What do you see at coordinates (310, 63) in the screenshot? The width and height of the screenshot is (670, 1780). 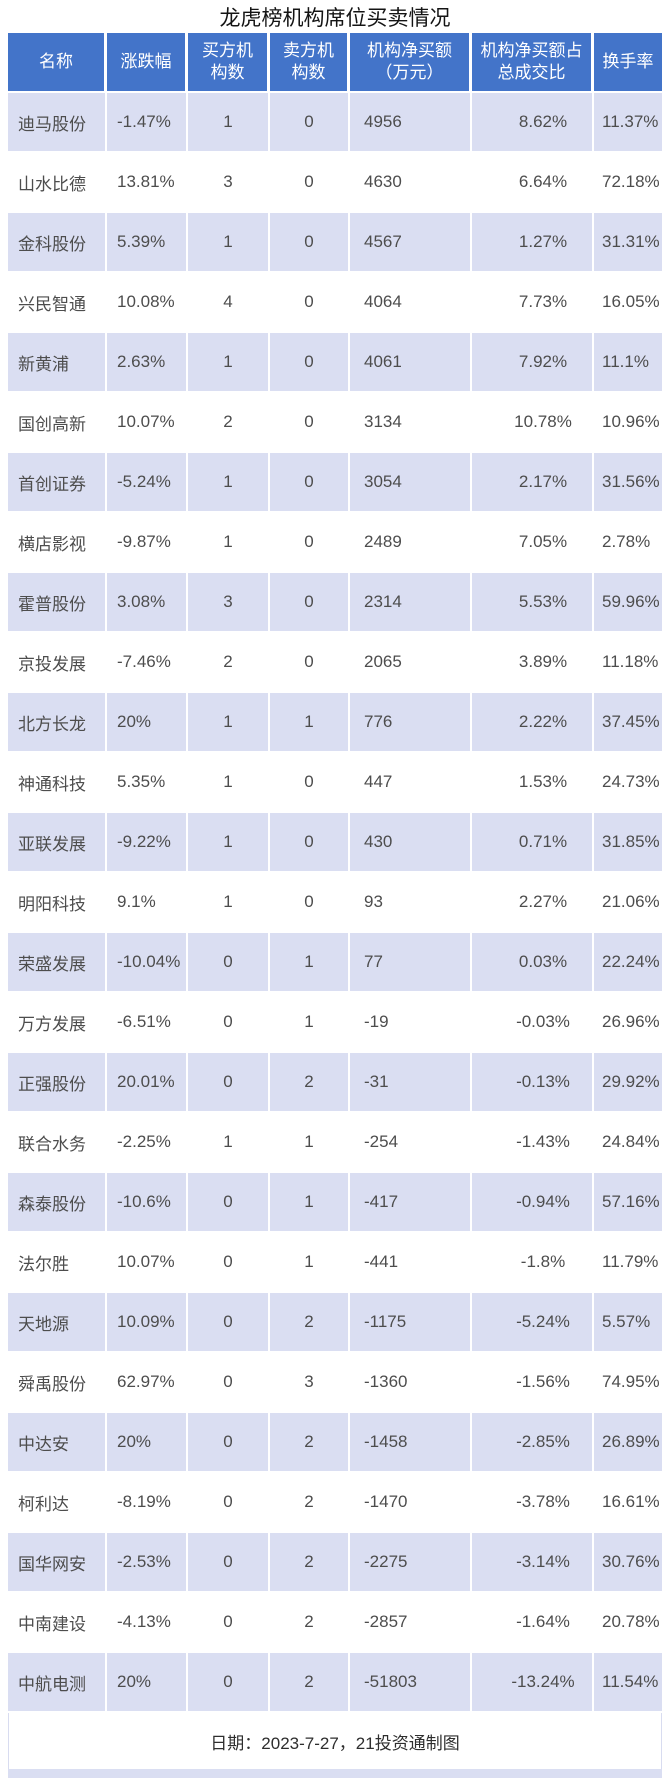 I see `header-cell-seller-count: 卖方机 构数` at bounding box center [310, 63].